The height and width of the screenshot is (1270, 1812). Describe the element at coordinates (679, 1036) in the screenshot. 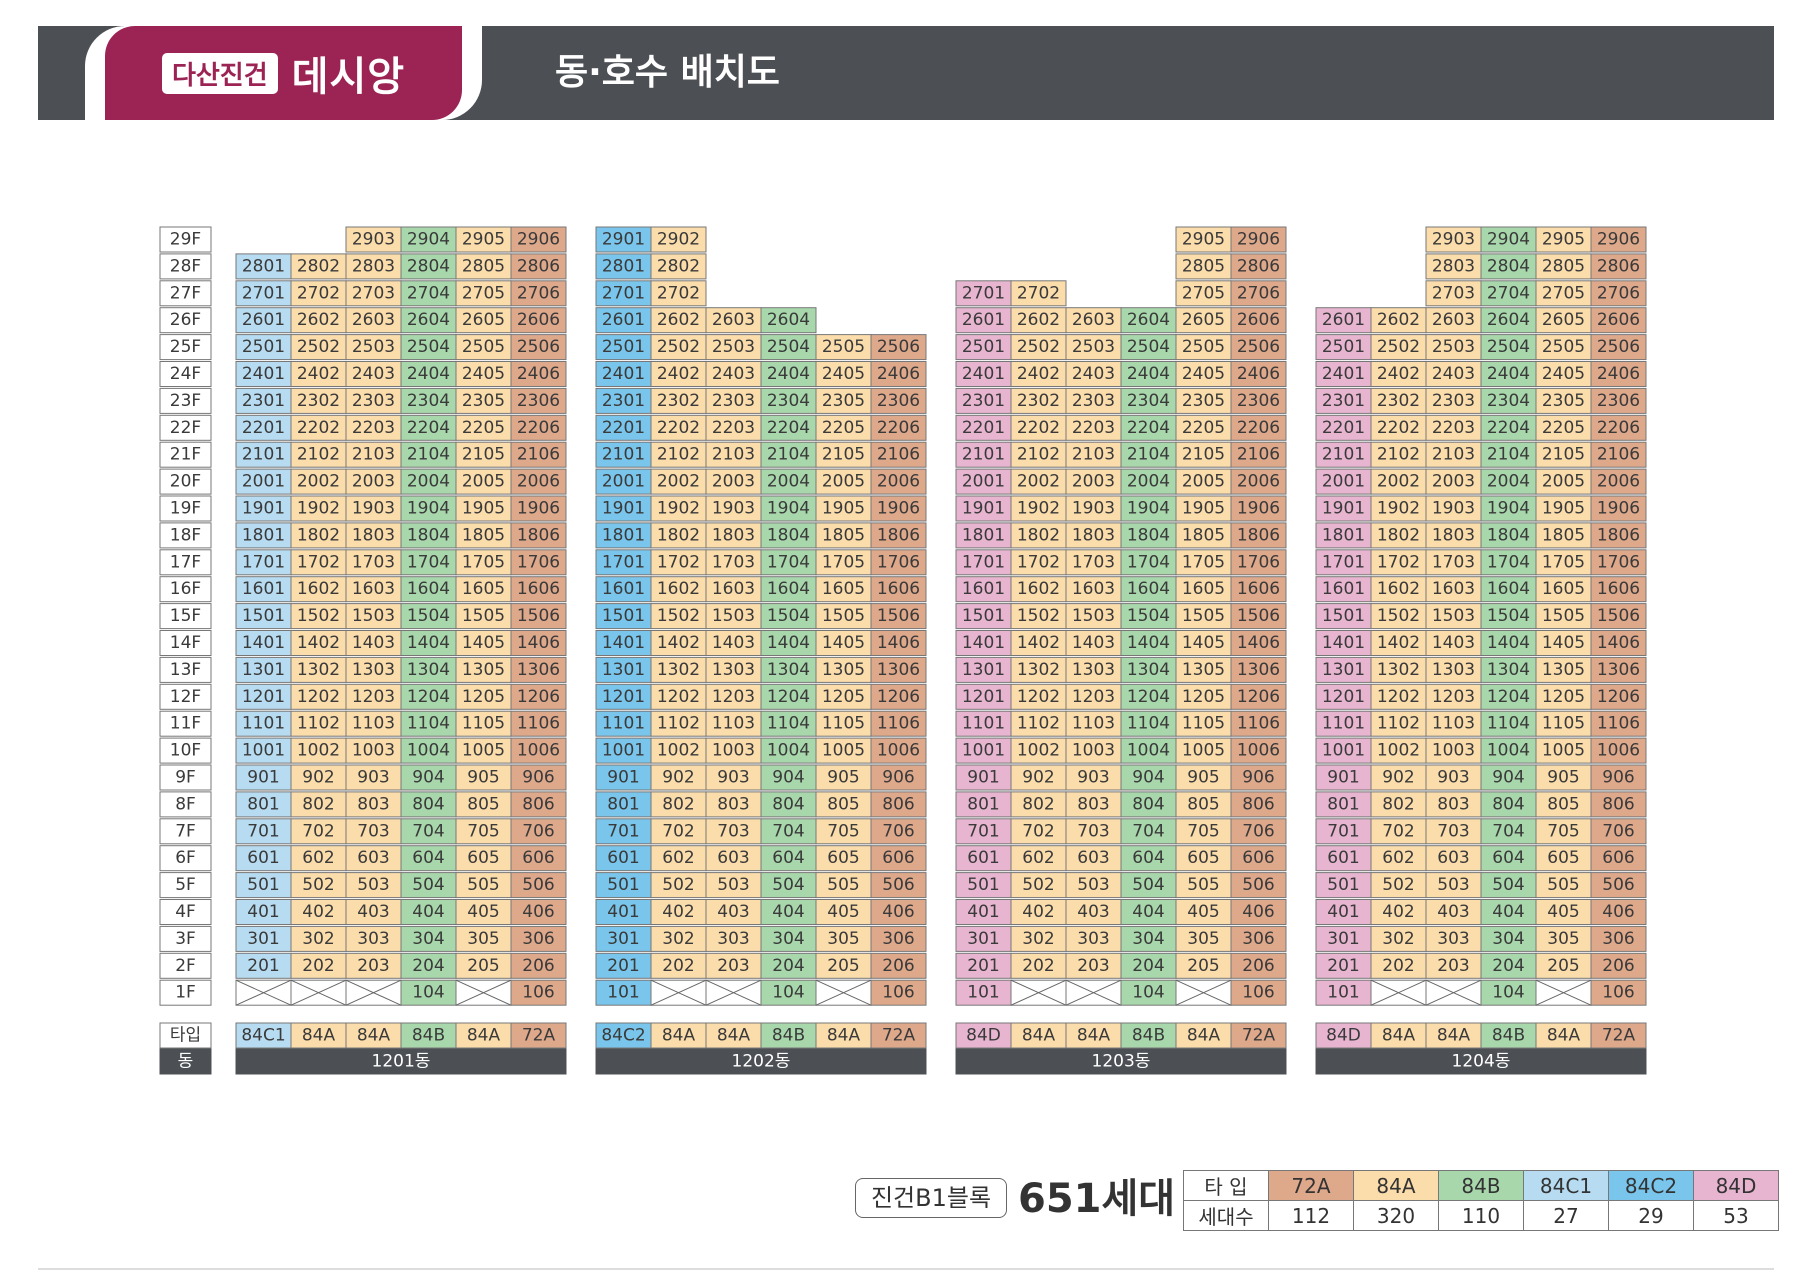

I see `type-cell-label: 84A` at that location.